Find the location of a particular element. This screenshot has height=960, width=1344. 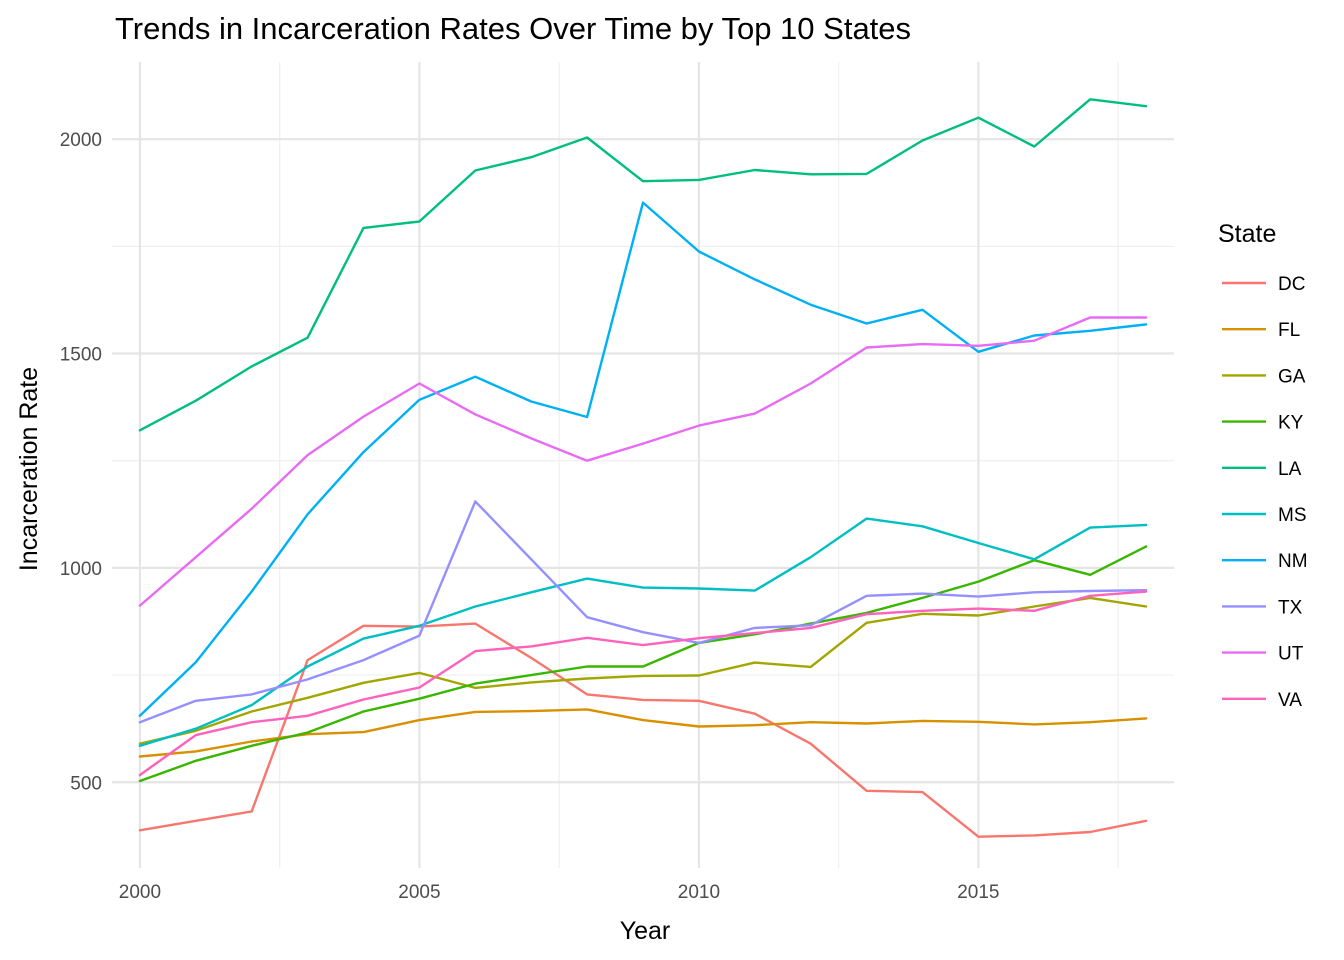

series-line-va is located at coordinates (643, 683).